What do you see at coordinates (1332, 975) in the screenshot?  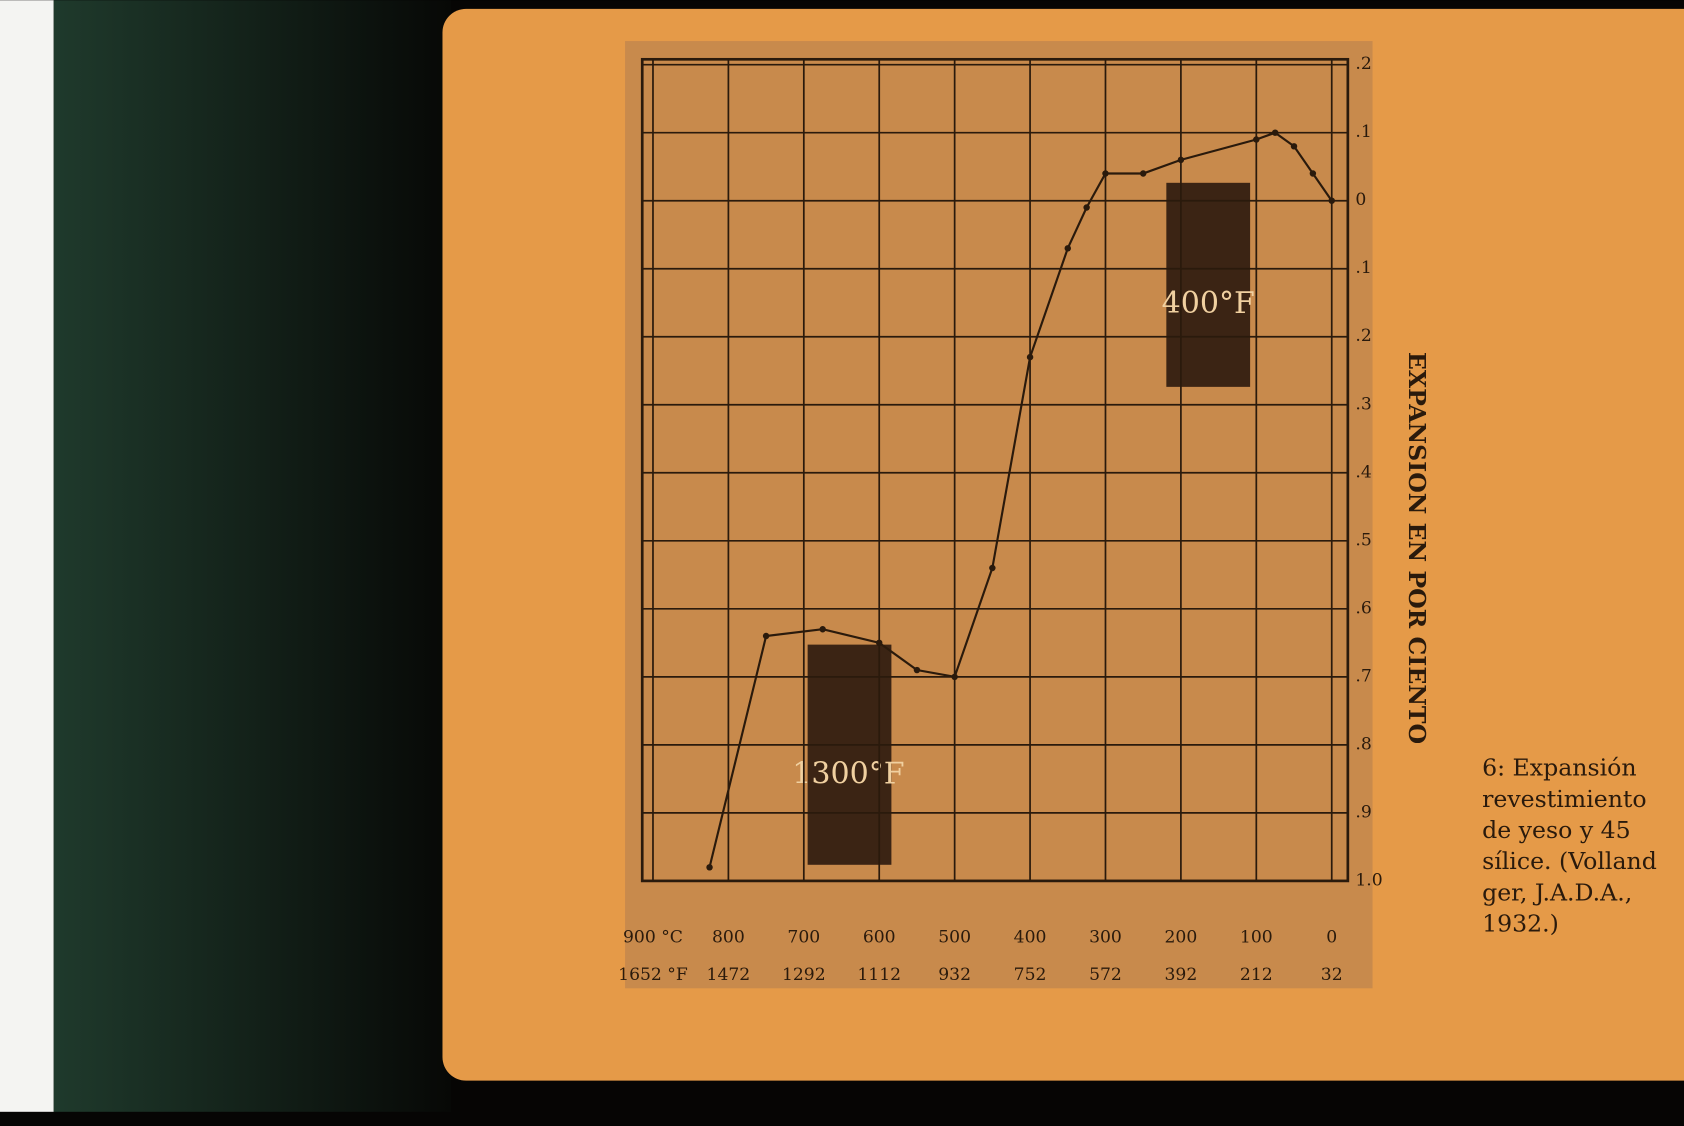 I see `x2-tick-label: 32` at bounding box center [1332, 975].